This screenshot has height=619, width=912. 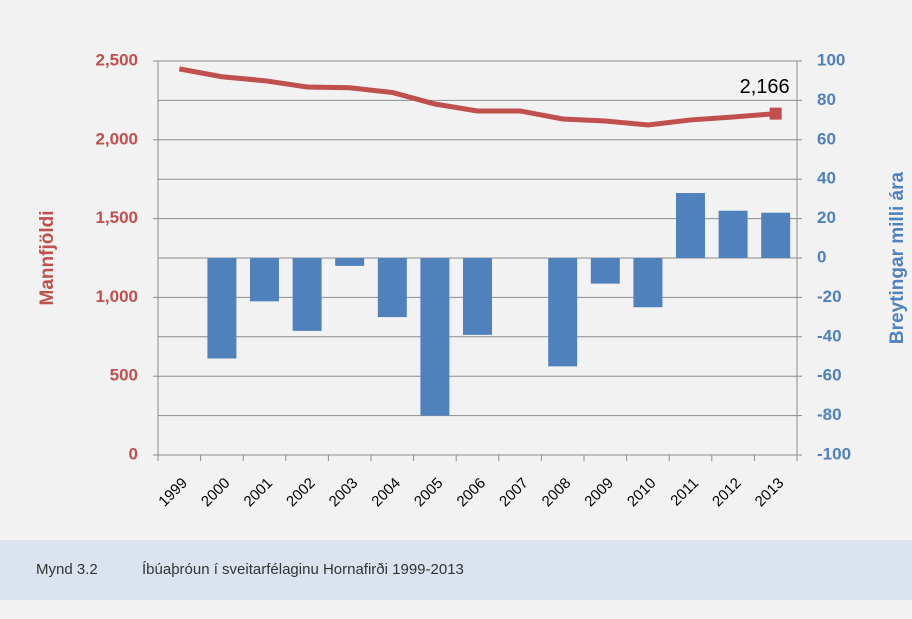 What do you see at coordinates (67, 569) in the screenshot?
I see `caption-number: Mynd 3.2` at bounding box center [67, 569].